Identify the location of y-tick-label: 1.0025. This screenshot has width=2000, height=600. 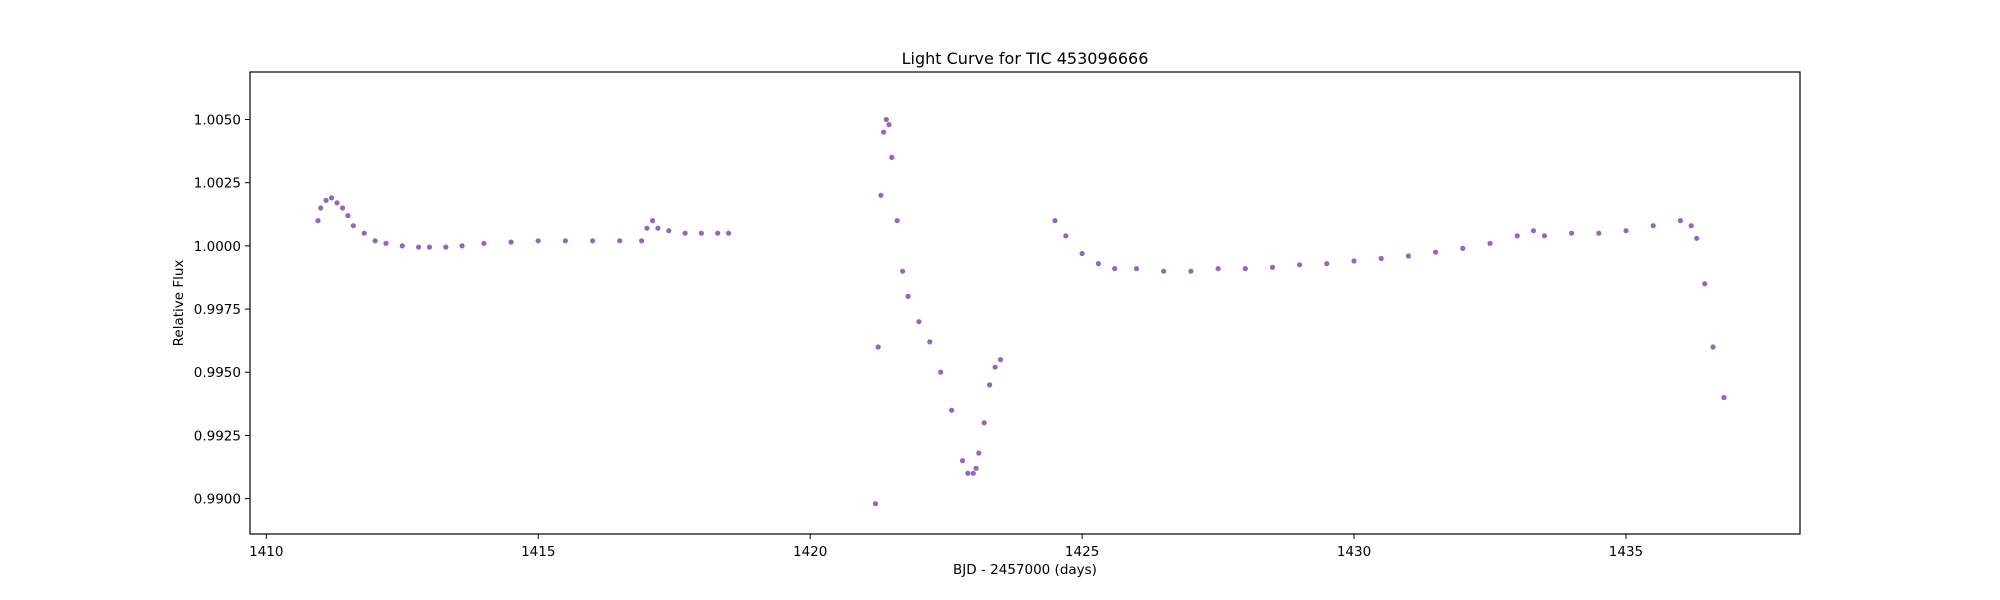
(217, 184).